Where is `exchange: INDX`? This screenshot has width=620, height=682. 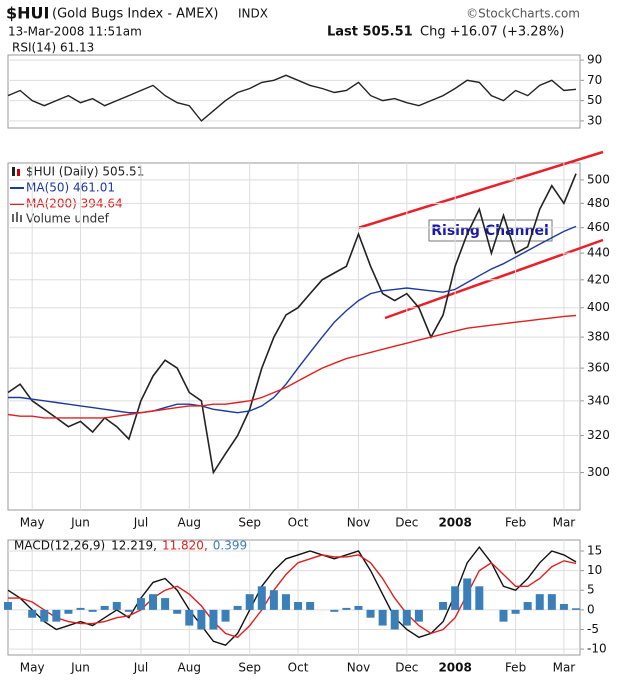 exchange: INDX is located at coordinates (253, 14).